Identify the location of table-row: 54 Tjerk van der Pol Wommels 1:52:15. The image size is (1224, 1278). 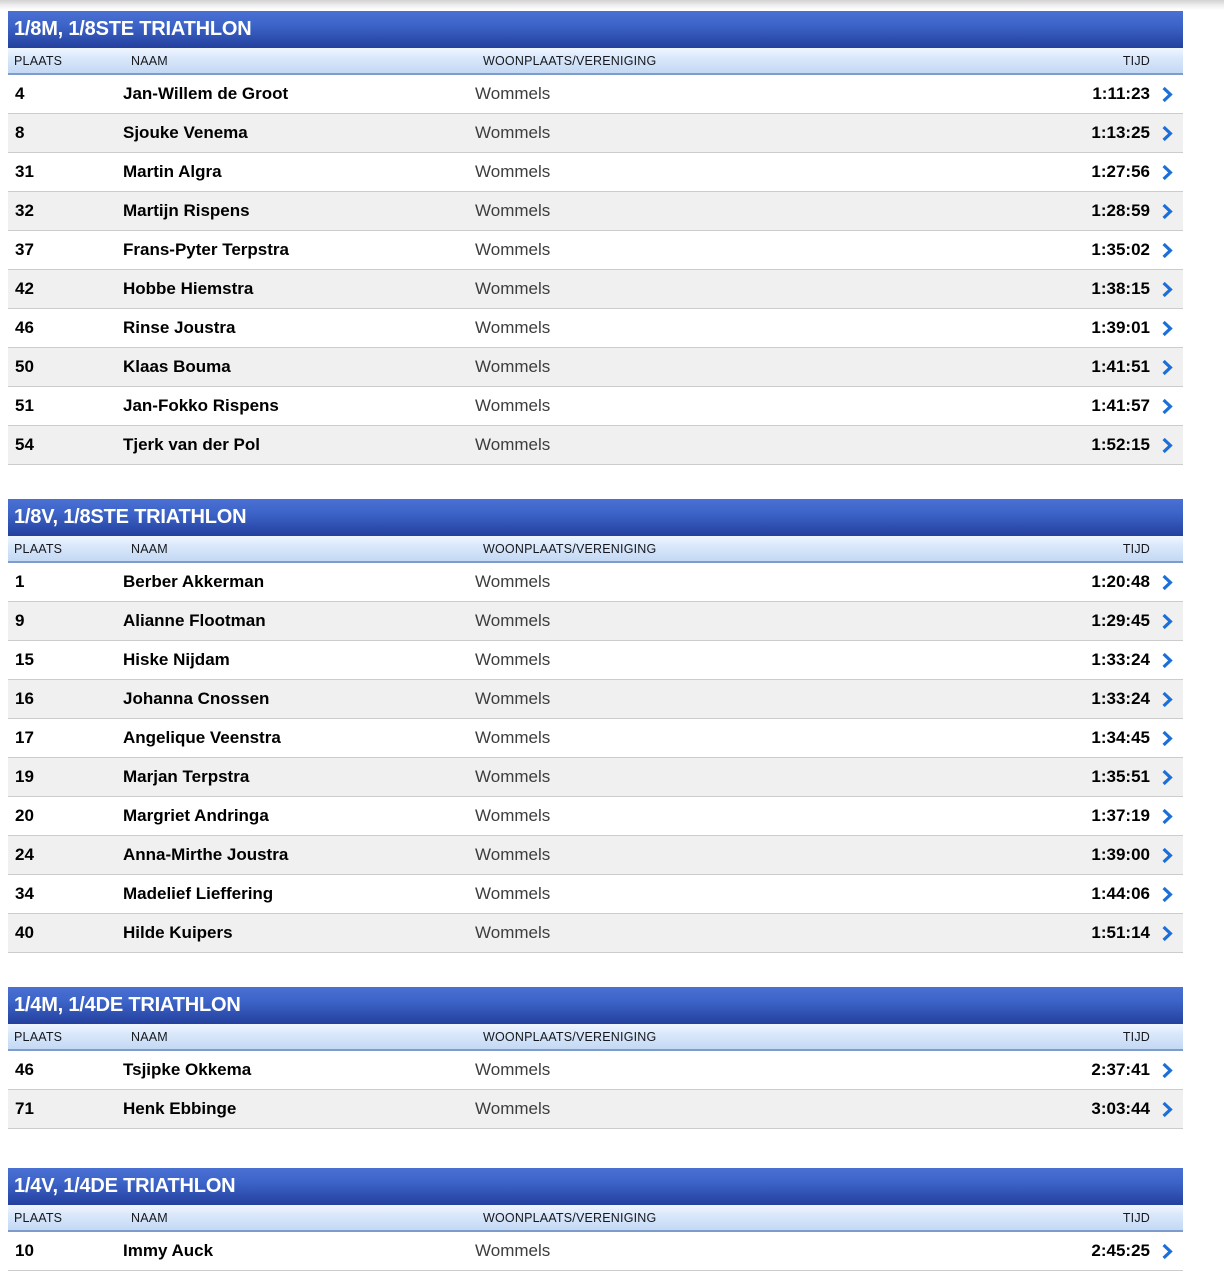
(595, 445).